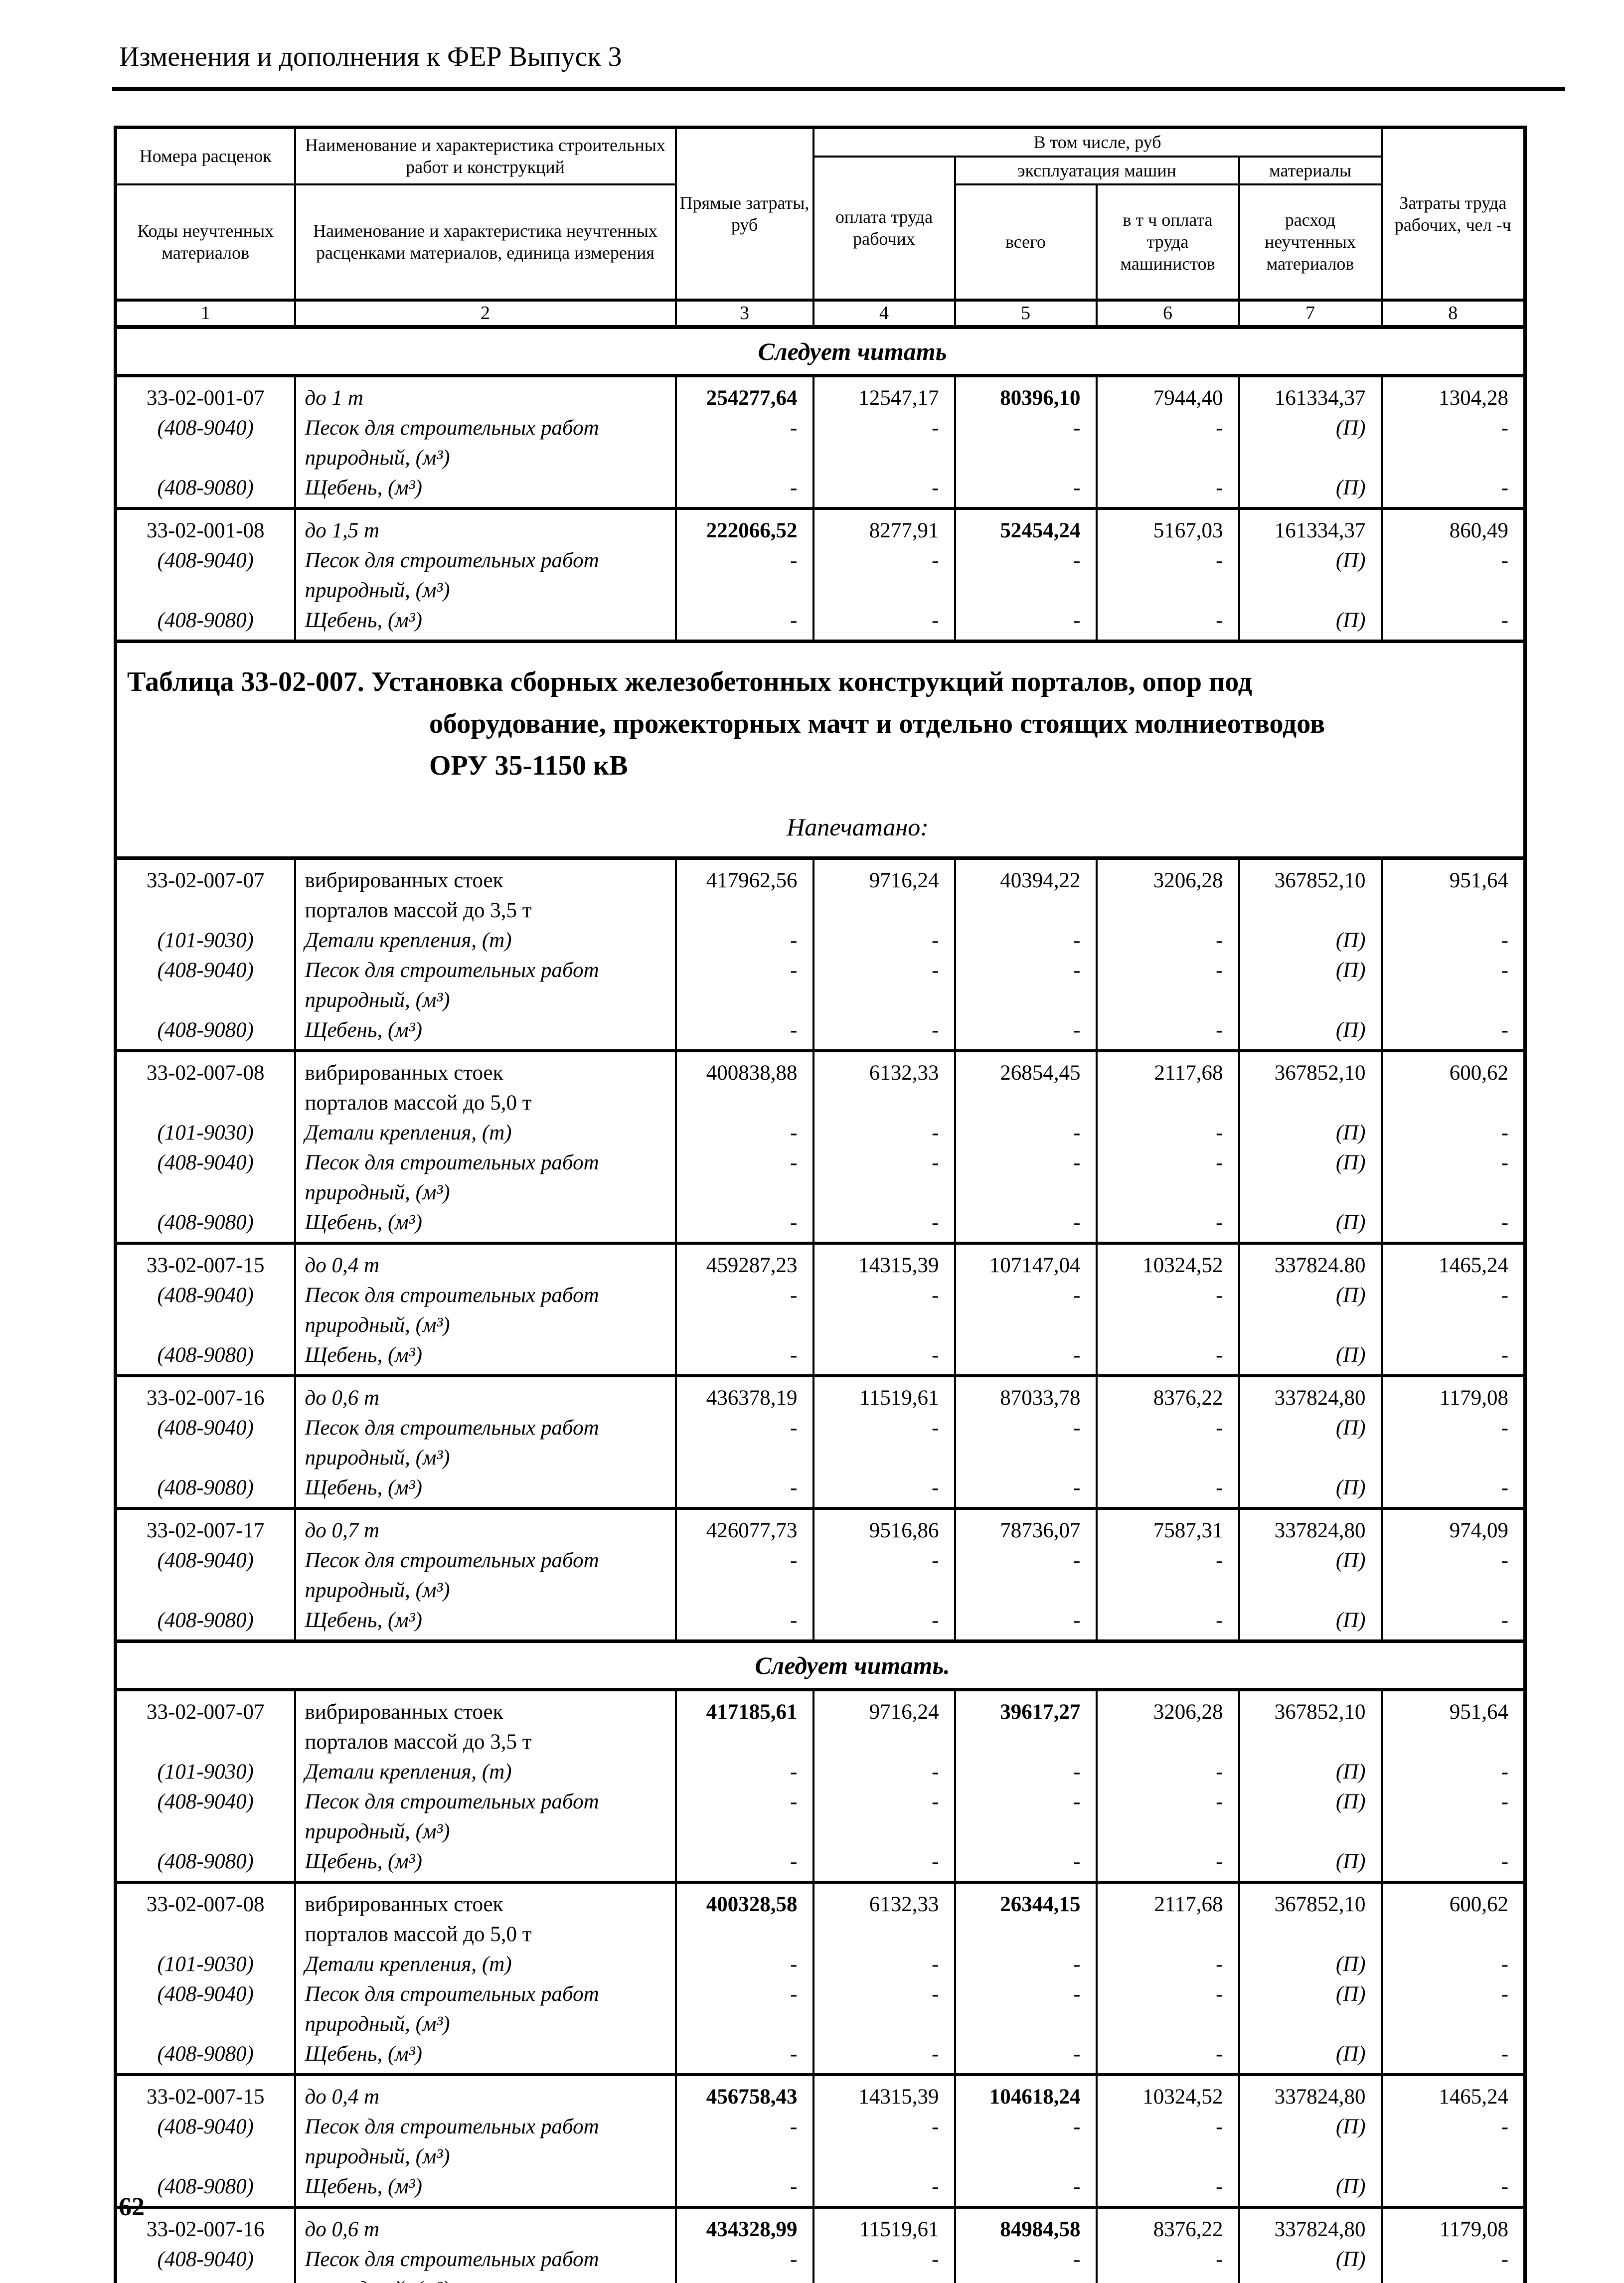  Describe the element at coordinates (752, 1398) in the screenshot. I see `cell-text: 436378,19` at that location.